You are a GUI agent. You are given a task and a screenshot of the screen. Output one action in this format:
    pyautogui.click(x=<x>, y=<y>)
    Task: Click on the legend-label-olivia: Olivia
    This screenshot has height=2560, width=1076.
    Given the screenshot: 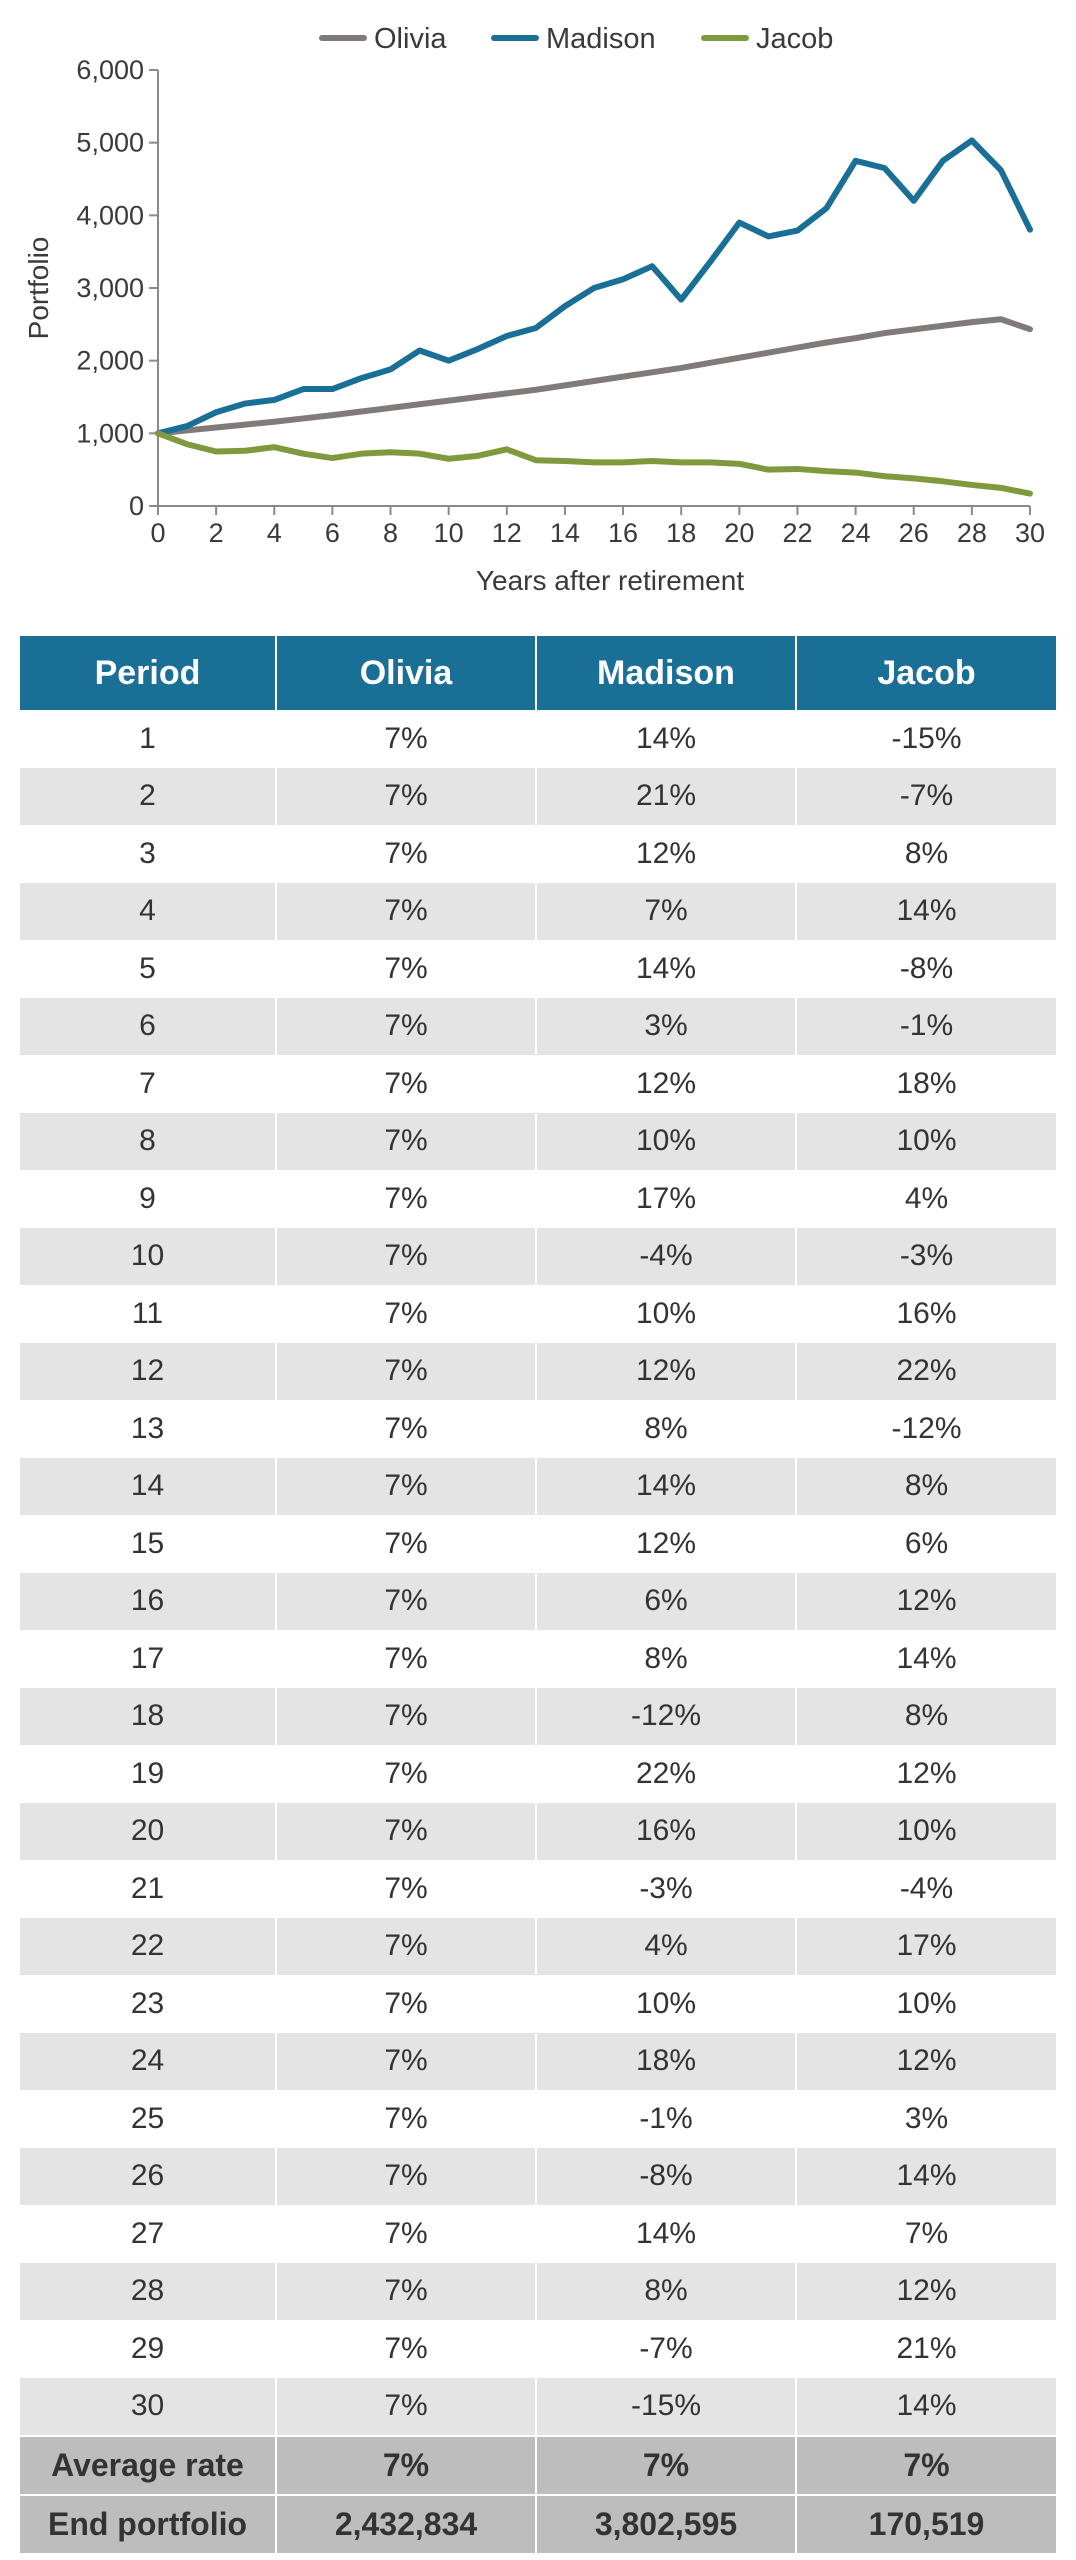 What is the action you would take?
    pyautogui.click(x=410, y=39)
    